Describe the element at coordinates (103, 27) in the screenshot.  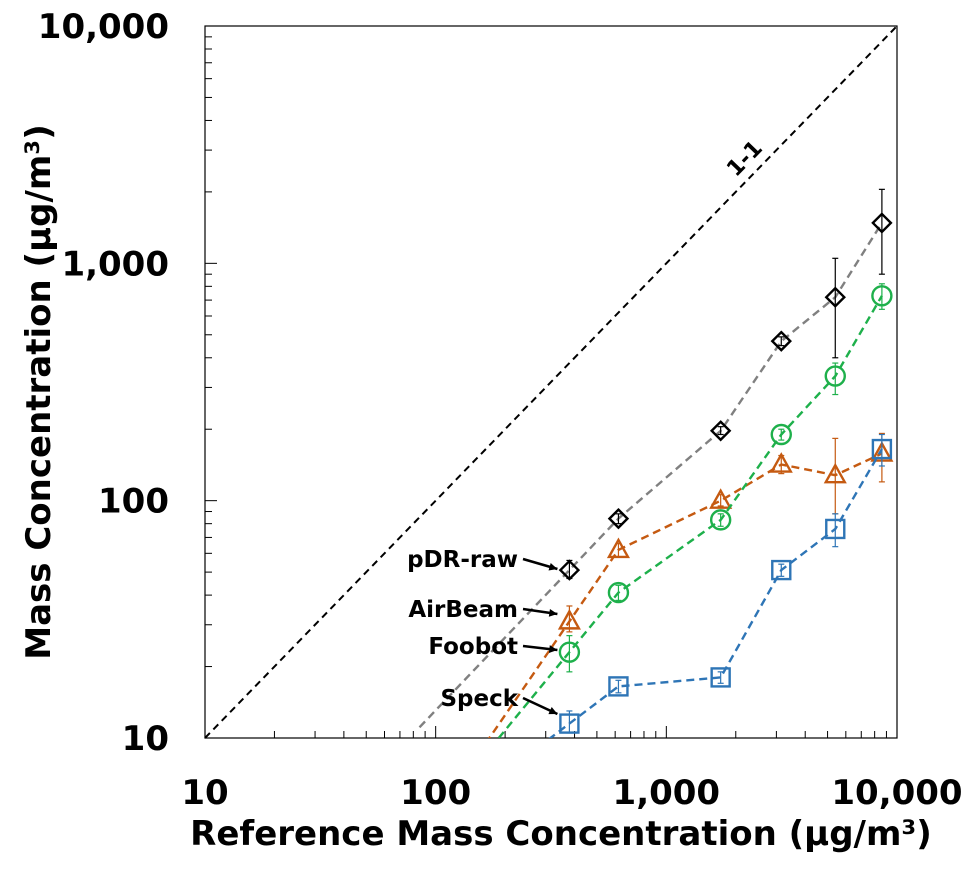
I see `y-tick-label: 10,000` at that location.